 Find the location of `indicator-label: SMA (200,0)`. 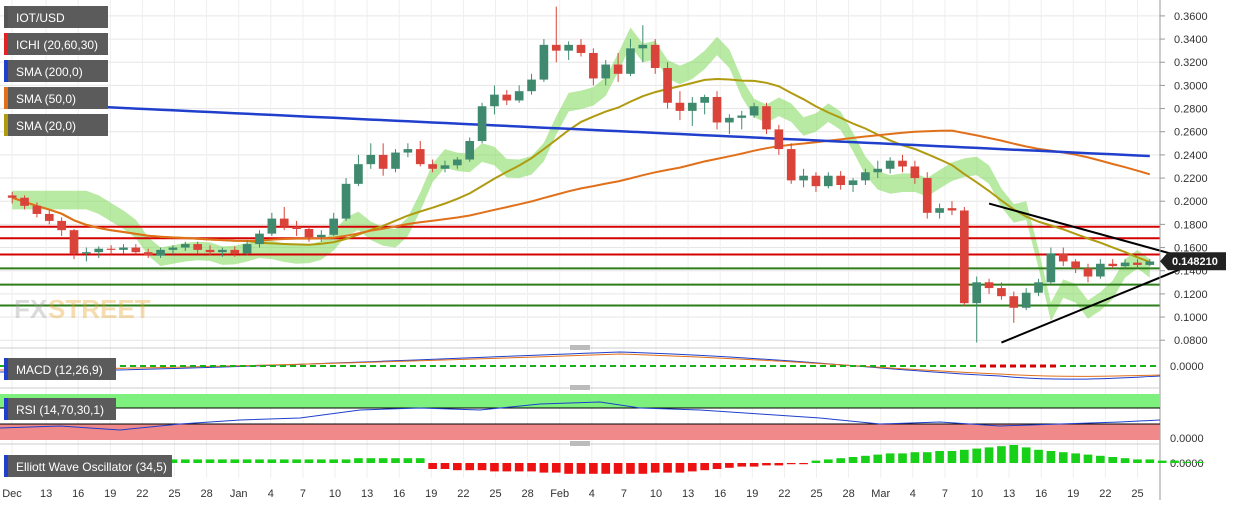

indicator-label: SMA (200,0) is located at coordinates (56, 71).